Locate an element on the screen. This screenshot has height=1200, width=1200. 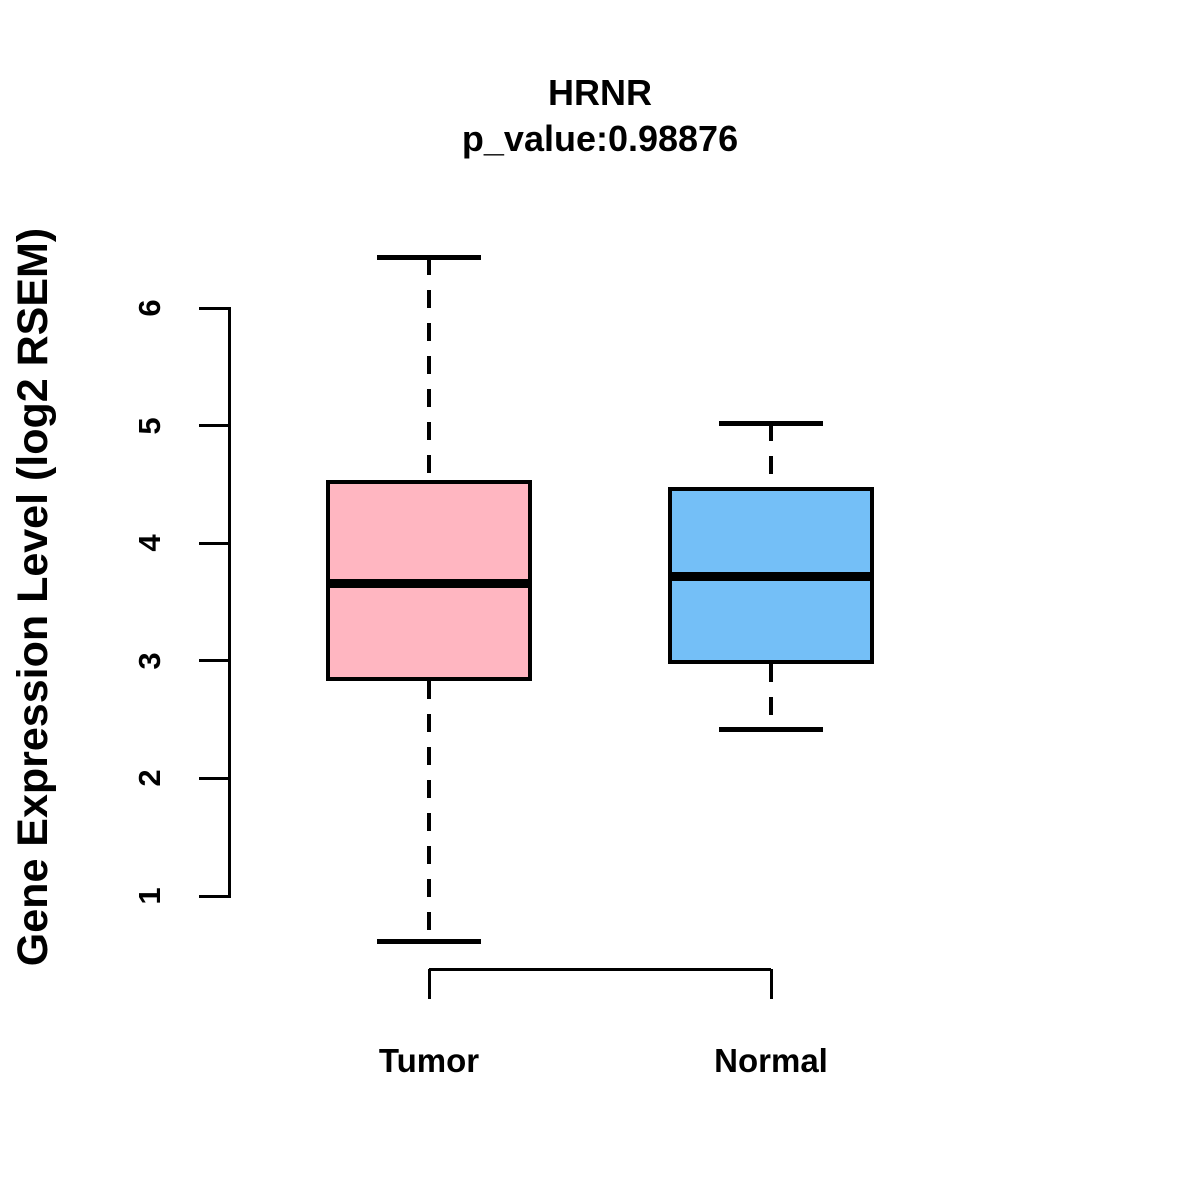
category-label-normal: Normal is located at coordinates (771, 1060).